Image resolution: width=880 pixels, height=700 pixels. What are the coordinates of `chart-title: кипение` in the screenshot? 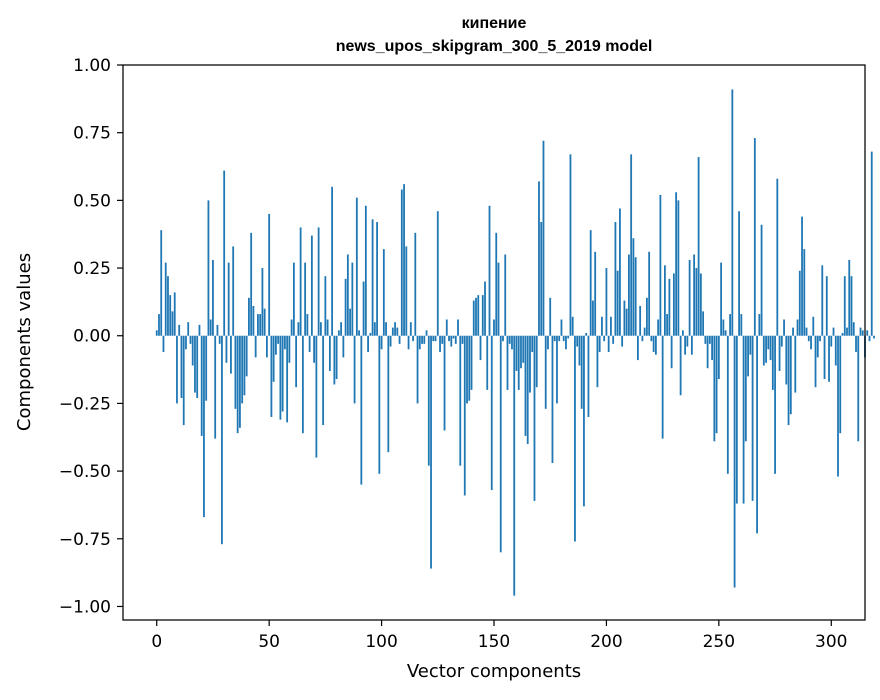 It's located at (494, 23).